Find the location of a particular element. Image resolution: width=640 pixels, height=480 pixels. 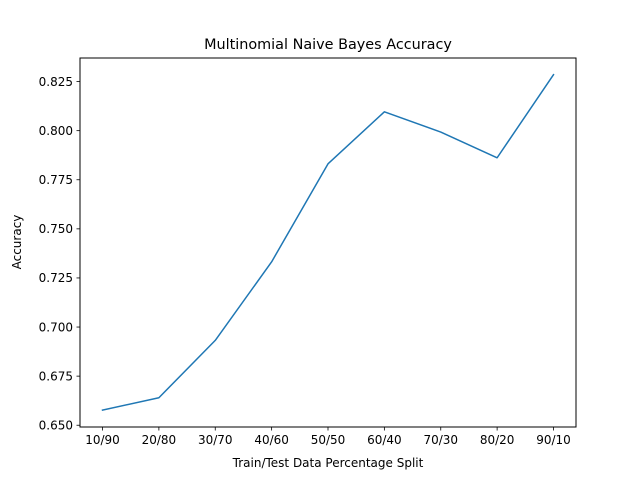

y-tick-label: 0.775 is located at coordinates (56, 180).